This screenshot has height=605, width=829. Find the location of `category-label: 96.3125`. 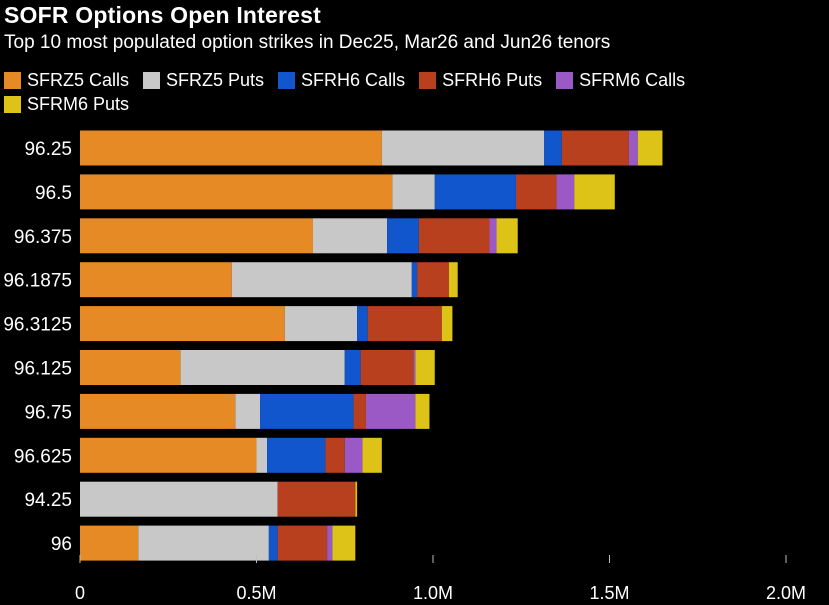

category-label: 96.3125 is located at coordinates (37, 325).